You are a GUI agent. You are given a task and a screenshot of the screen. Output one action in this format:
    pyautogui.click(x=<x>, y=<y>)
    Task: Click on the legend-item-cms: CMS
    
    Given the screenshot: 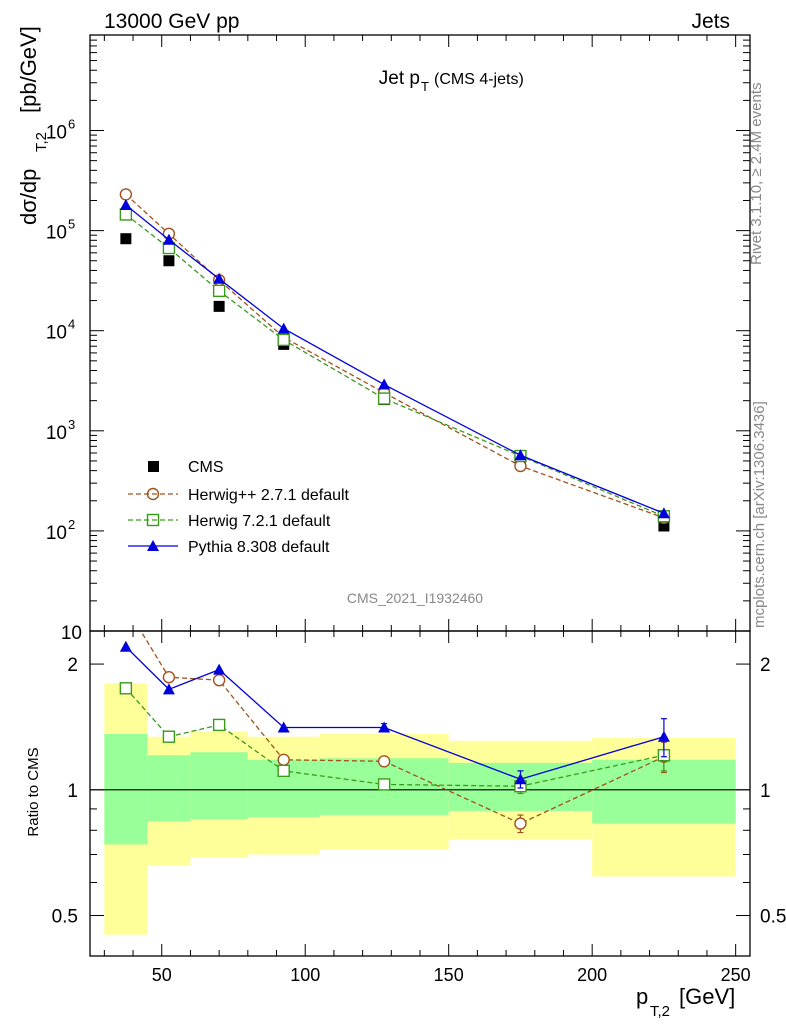 What is the action you would take?
    pyautogui.click(x=186, y=467)
    